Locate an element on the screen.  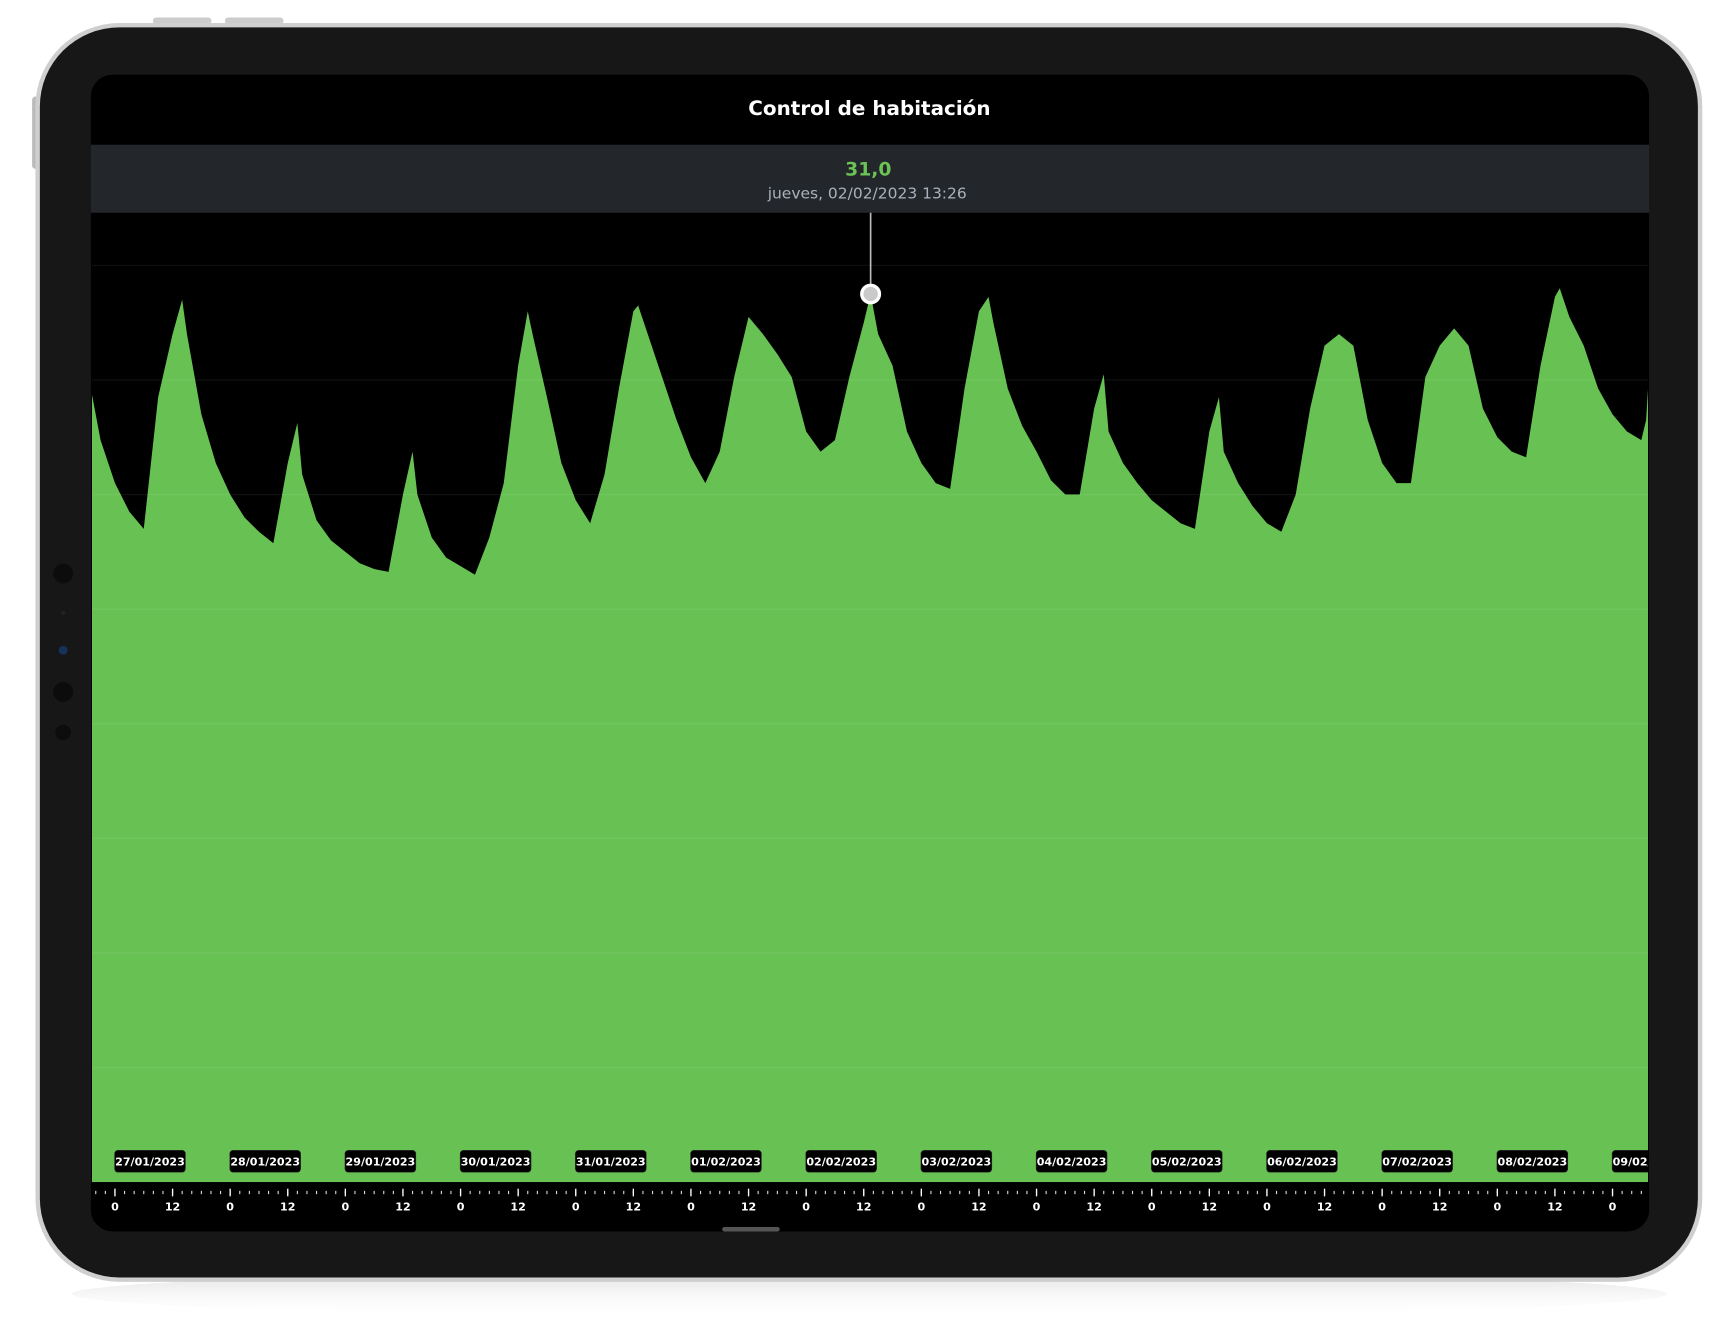
tooltip-value: 31,0 is located at coordinates (868, 170).